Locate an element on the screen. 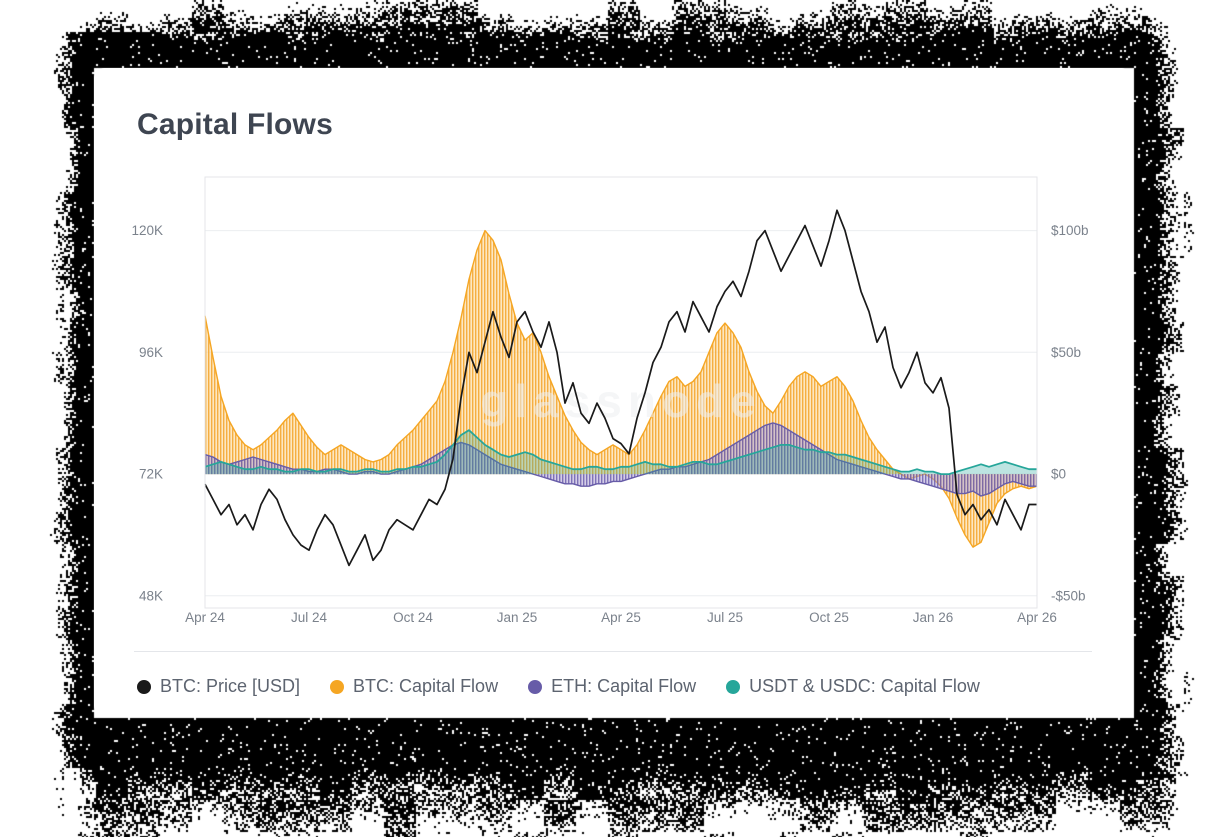 Image resolution: width=1227 pixels, height=837 pixels. y-tick-right: $0 is located at coordinates (1058, 474).